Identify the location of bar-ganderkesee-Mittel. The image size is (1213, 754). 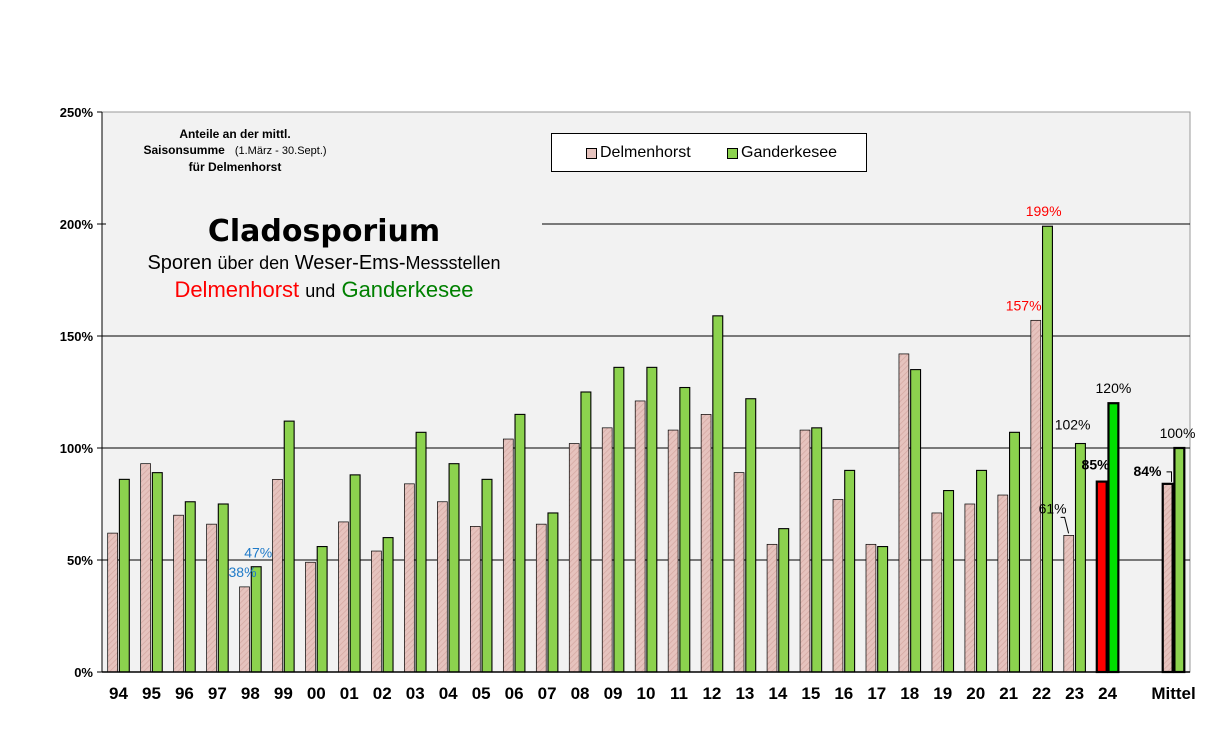
(1179, 560).